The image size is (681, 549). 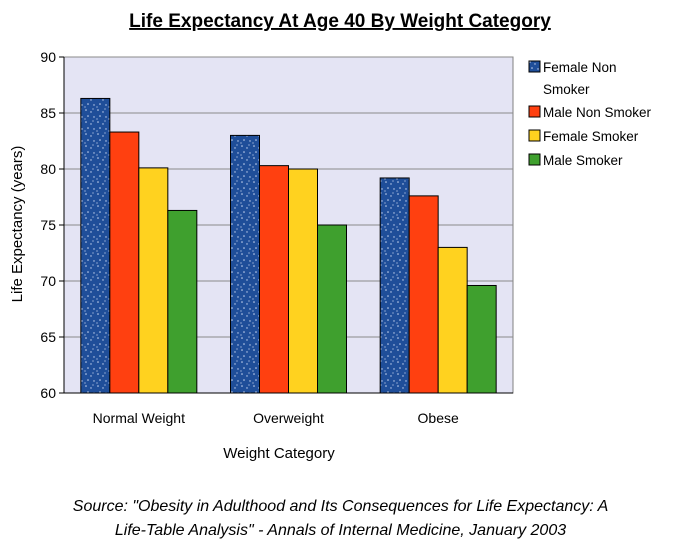 I want to click on y-tick-labels: 60 65 70 75 80 85 90, so click(x=52, y=225).